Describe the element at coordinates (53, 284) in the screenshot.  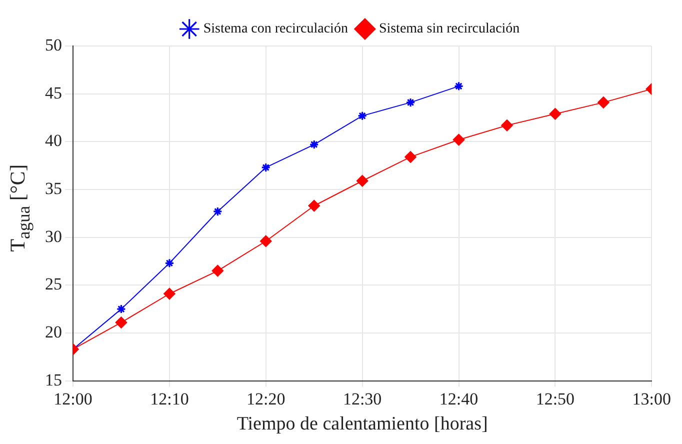
I see `y-tick-label: 25` at that location.